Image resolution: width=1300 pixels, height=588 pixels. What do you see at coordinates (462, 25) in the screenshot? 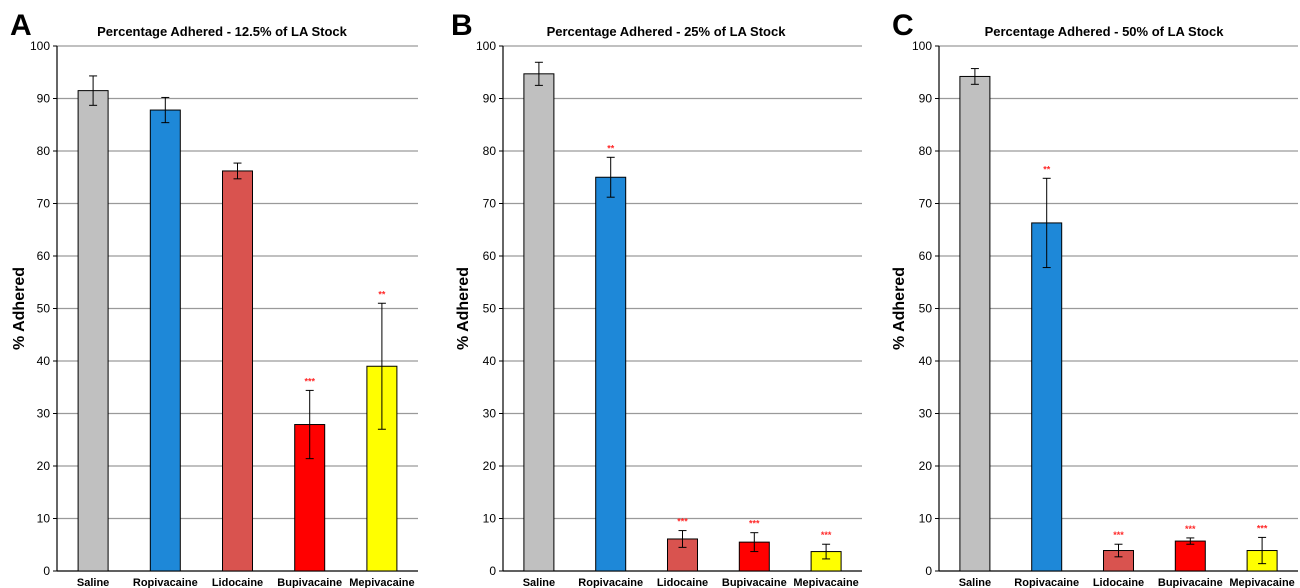
I see `panel-letter: B` at bounding box center [462, 25].